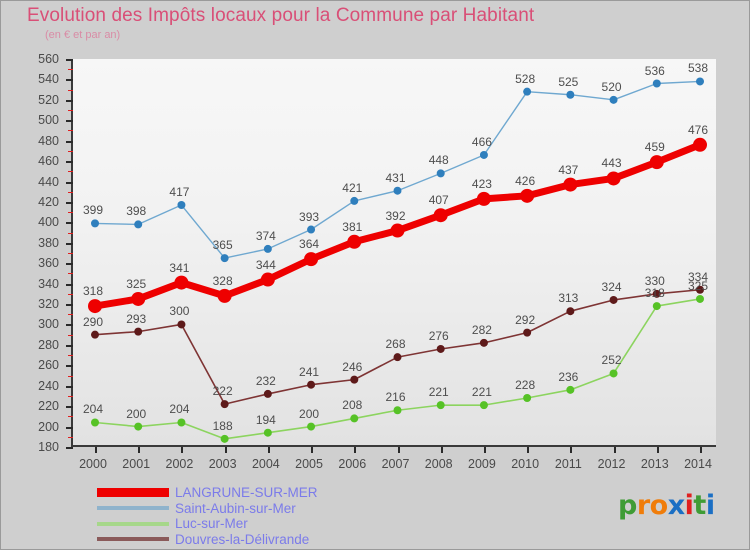 This screenshot has height=550, width=750. I want to click on y-axis-tick-label: 460, so click(48, 161).